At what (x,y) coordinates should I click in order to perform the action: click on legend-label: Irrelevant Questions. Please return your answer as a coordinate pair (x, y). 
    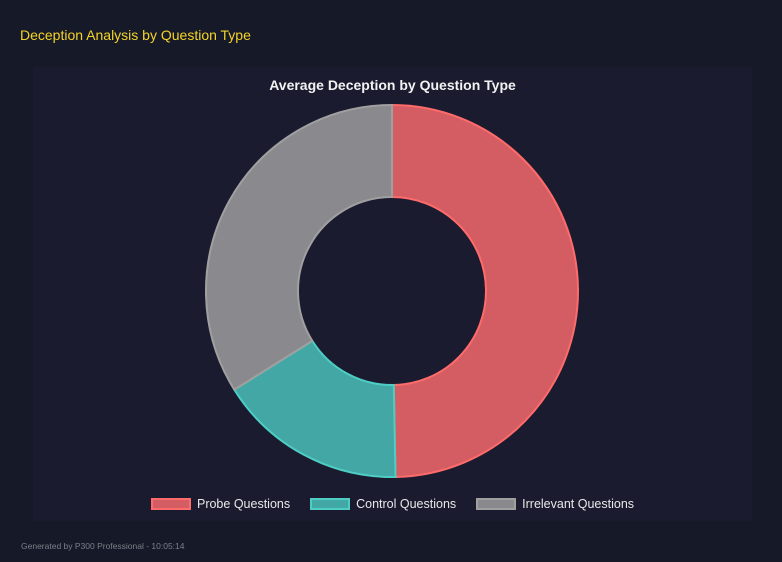
    Looking at the image, I should click on (578, 504).